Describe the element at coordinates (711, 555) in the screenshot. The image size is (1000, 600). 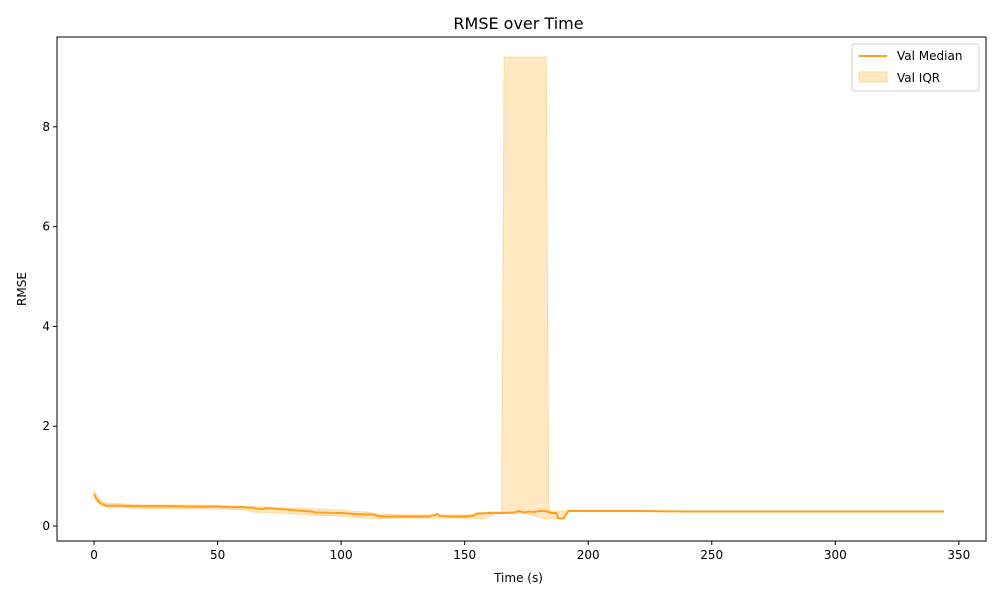
I see `x-tick-label: 250` at that location.